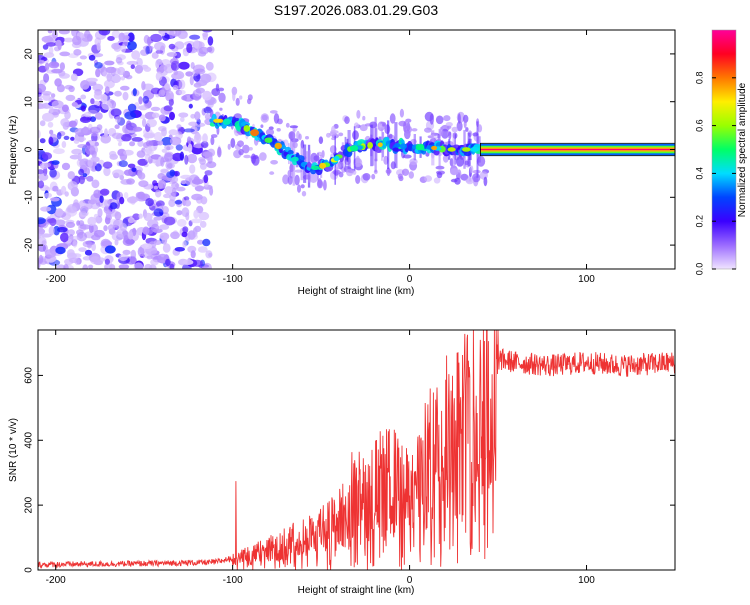  Describe the element at coordinates (29, 54) in the screenshot. I see `y-tick-label: 20` at that location.